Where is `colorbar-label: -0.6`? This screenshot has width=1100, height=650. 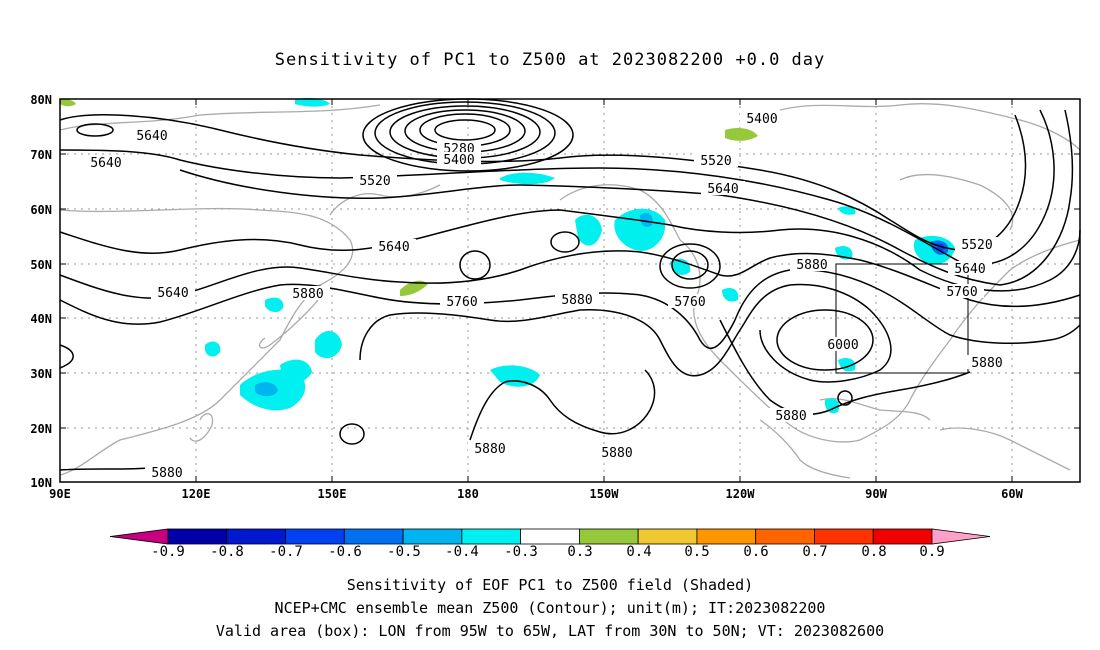 colorbar-label: -0.6 is located at coordinates (345, 552).